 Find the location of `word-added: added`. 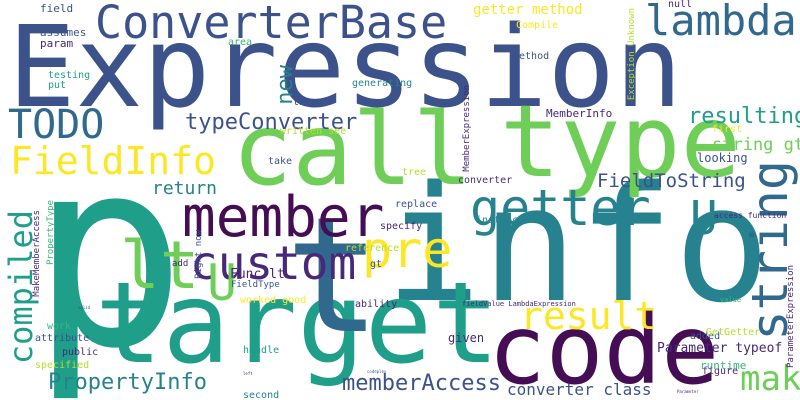

word-added: added is located at coordinates (705, 336).